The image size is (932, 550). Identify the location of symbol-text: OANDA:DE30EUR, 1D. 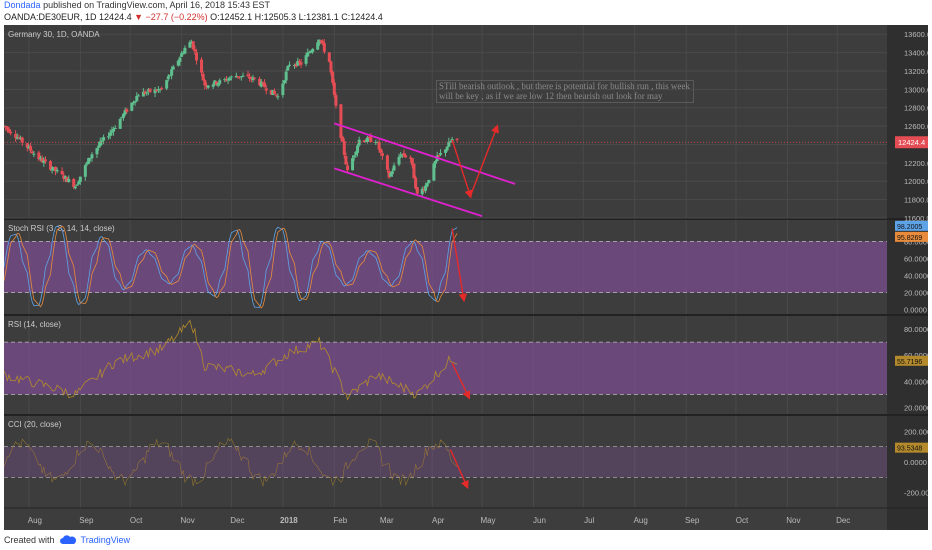
(50, 17).